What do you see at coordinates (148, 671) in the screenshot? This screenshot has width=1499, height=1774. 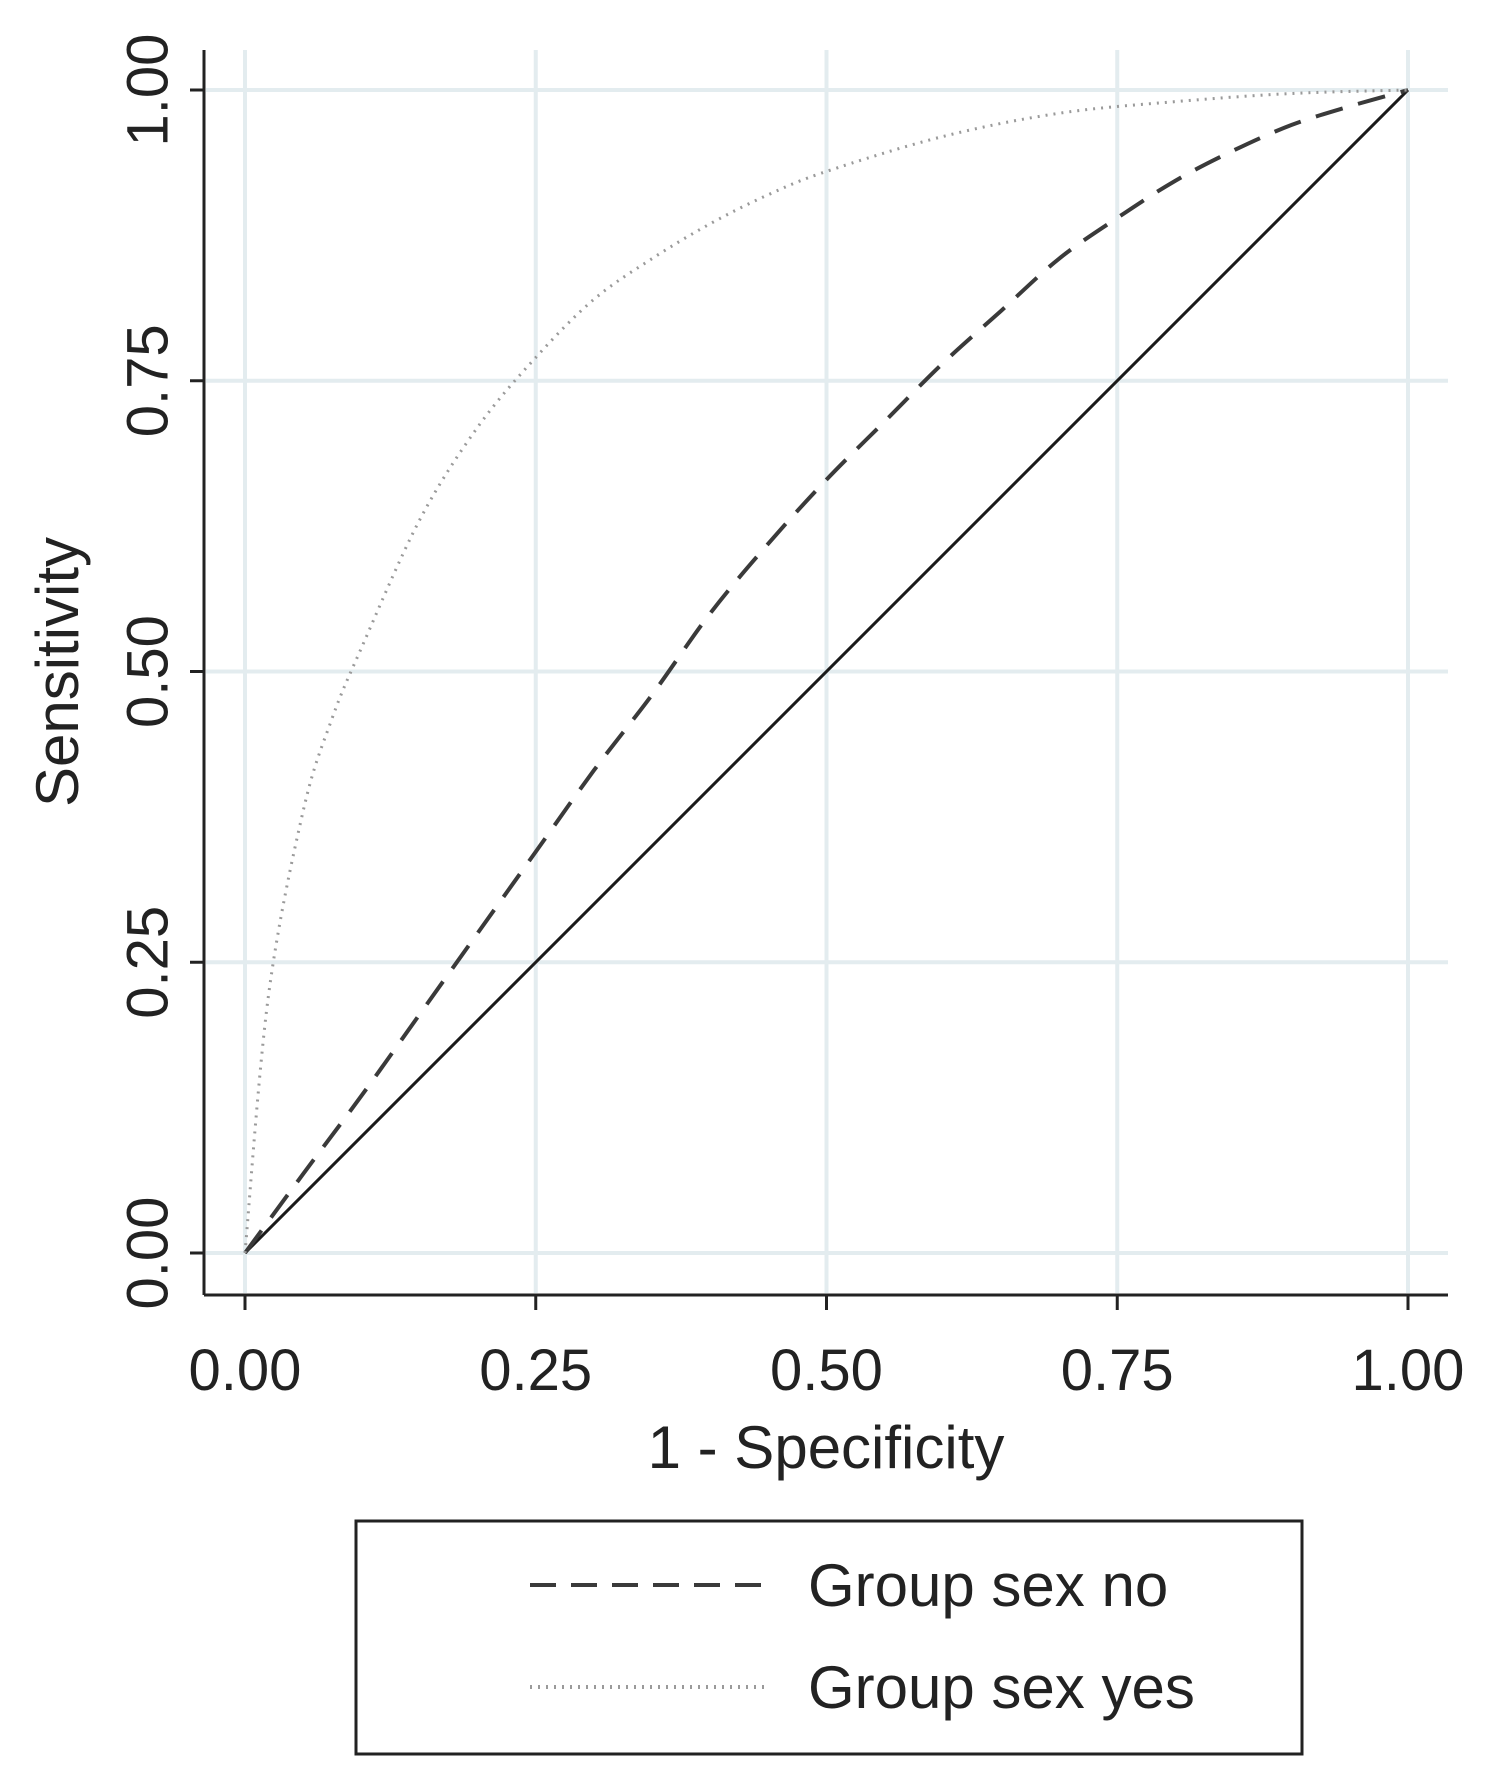 I see `y-tick-label: 0.50` at bounding box center [148, 671].